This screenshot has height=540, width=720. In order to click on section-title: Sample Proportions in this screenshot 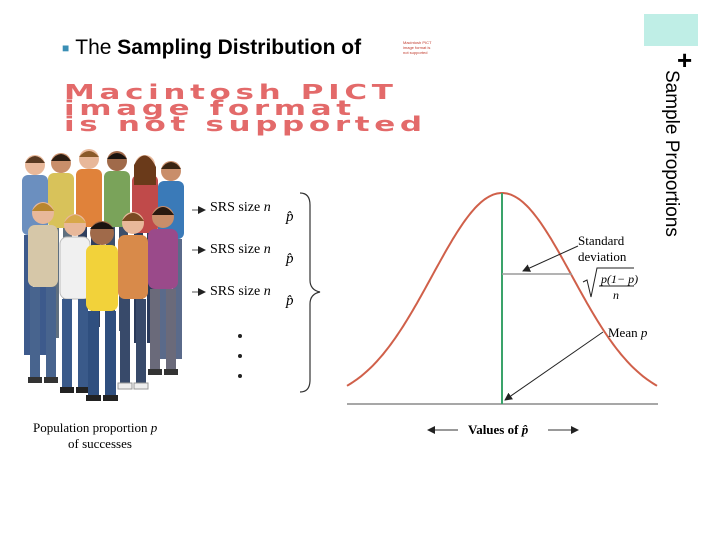, I will do `click(671, 153)`.